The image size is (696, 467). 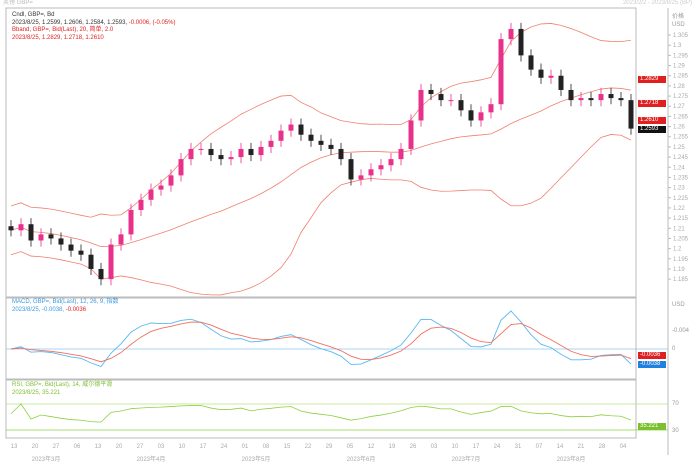 I want to click on x-month-label: 2023年8月, so click(x=571, y=459).